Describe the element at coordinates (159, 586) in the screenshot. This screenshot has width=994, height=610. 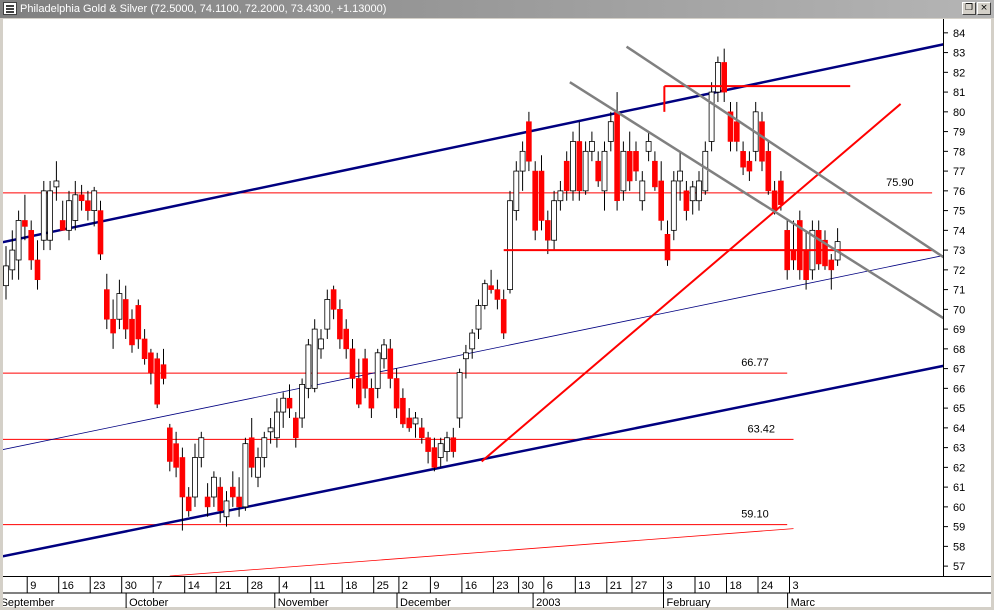
I see `day-tick-label: 7` at that location.